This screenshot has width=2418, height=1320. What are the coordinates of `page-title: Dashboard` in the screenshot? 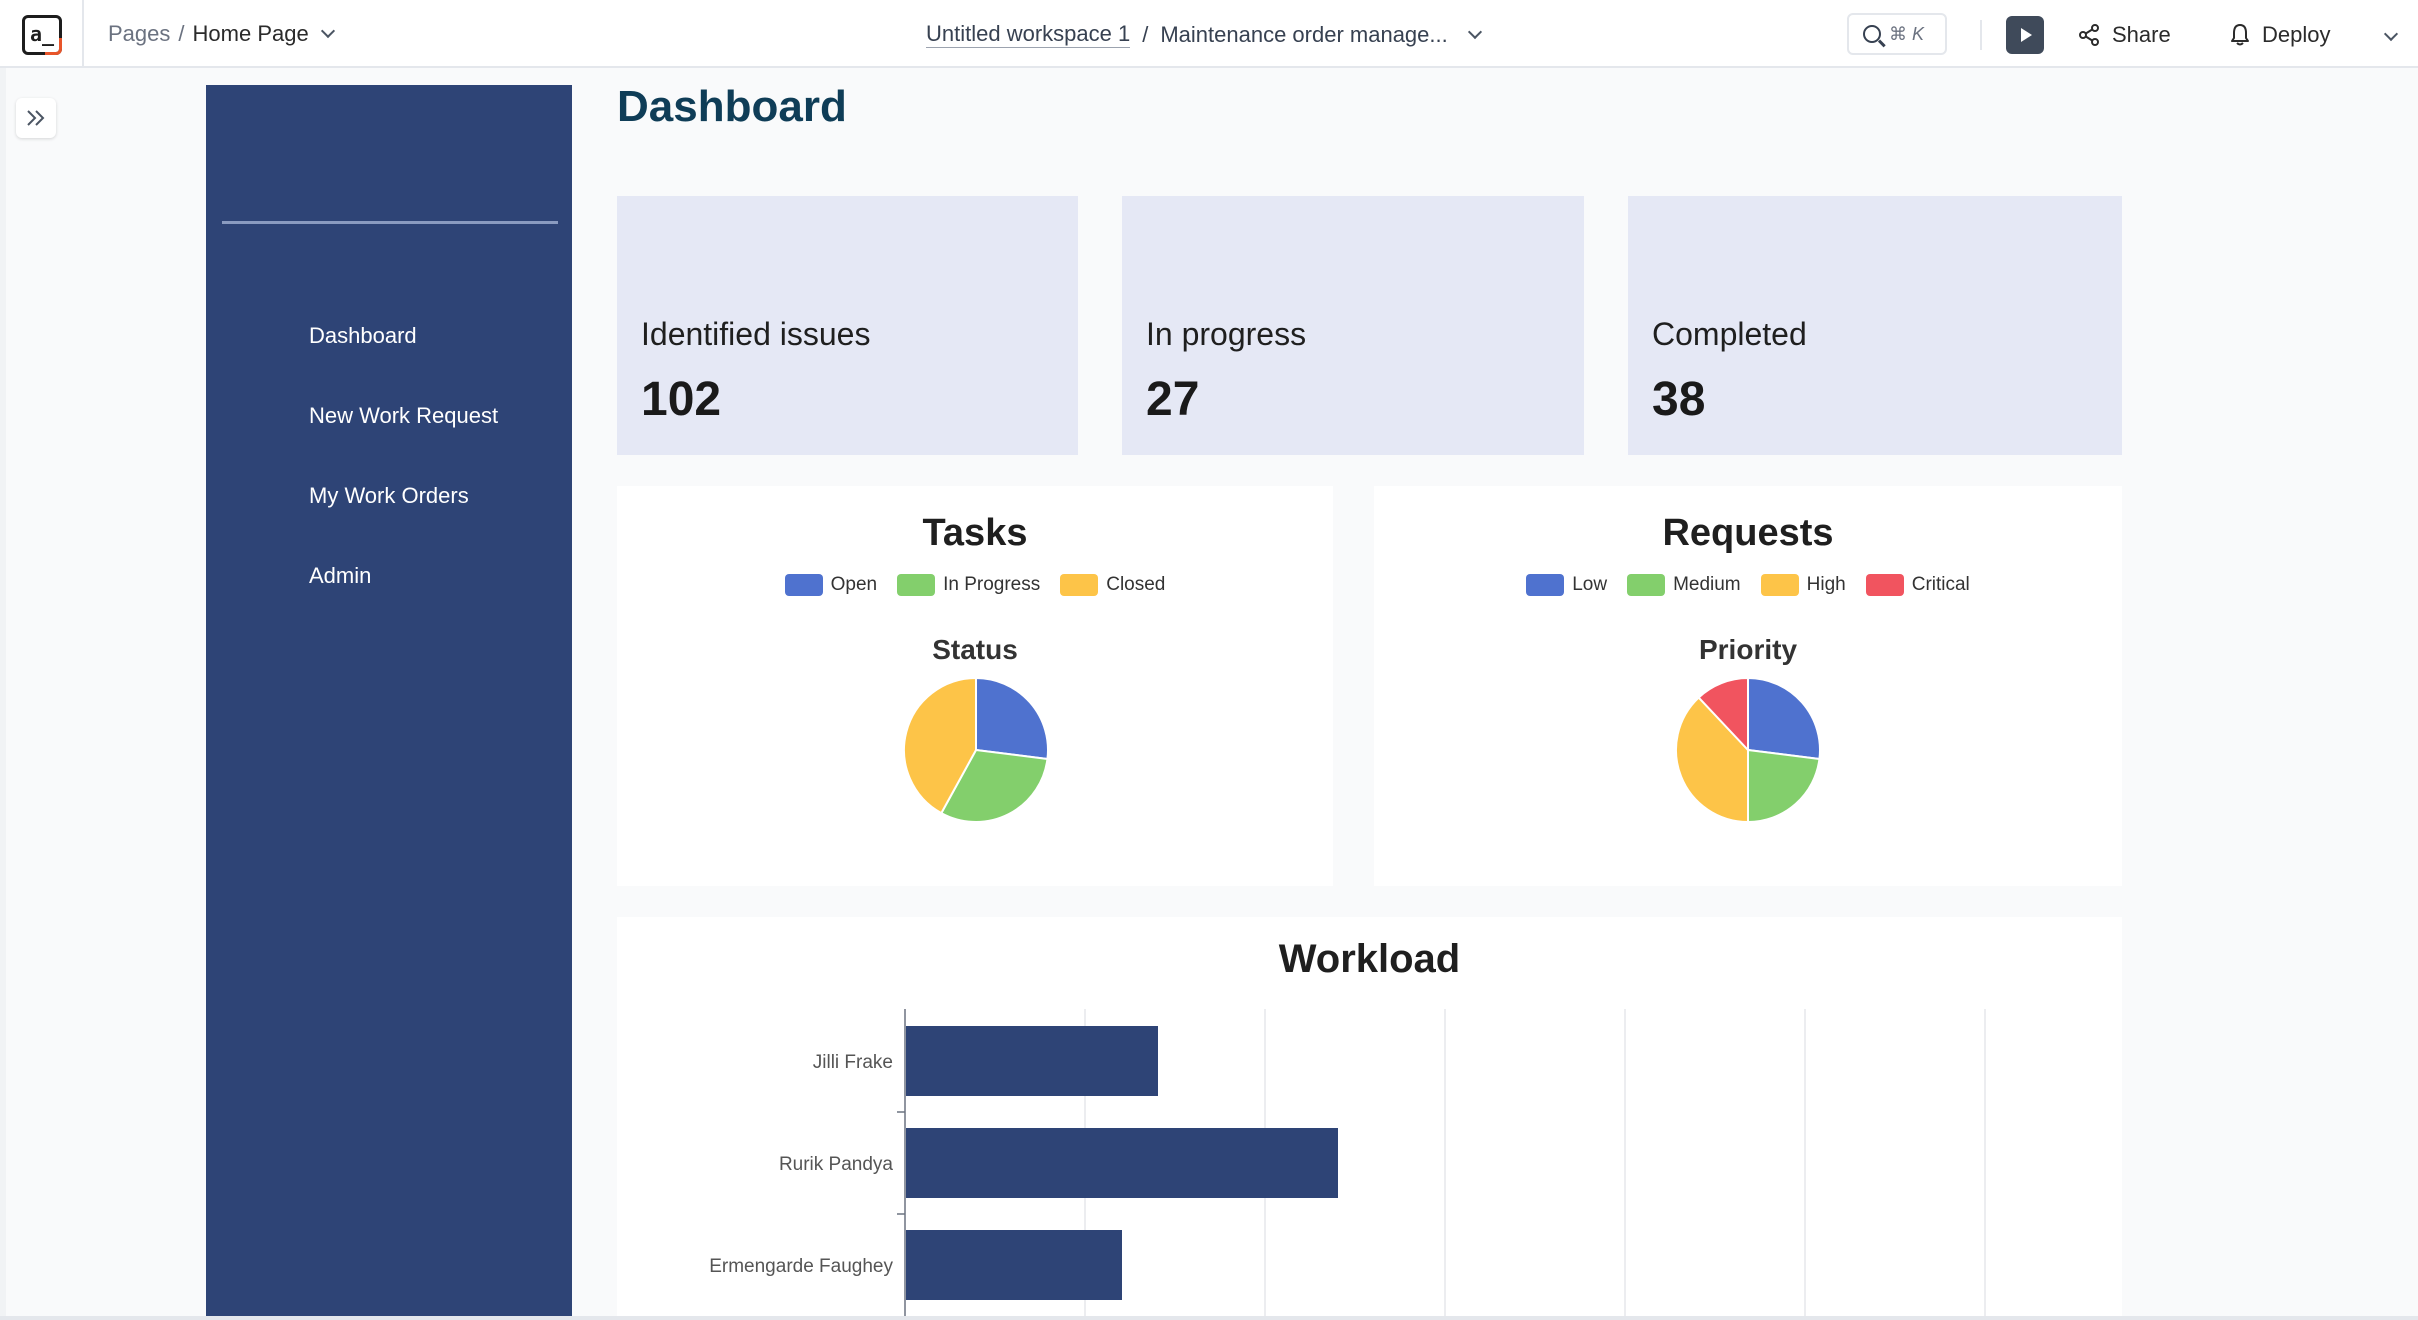 It's located at (732, 106).